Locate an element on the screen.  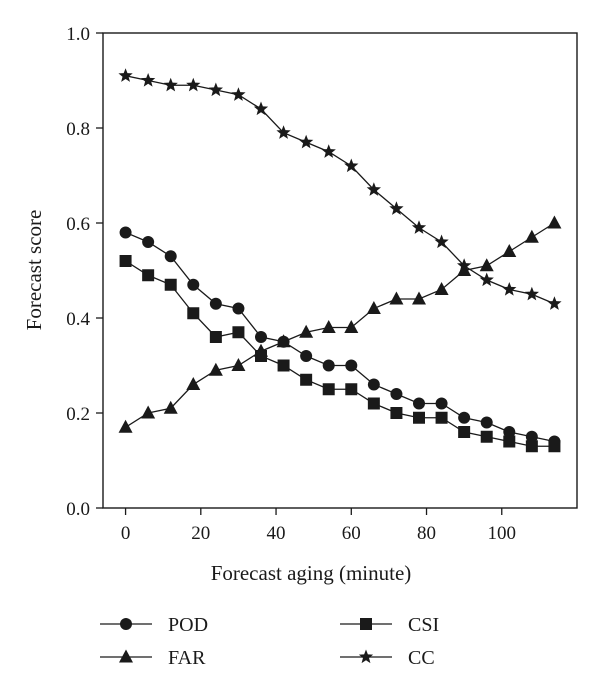
legend-marker-far is located at coordinates (126, 656).